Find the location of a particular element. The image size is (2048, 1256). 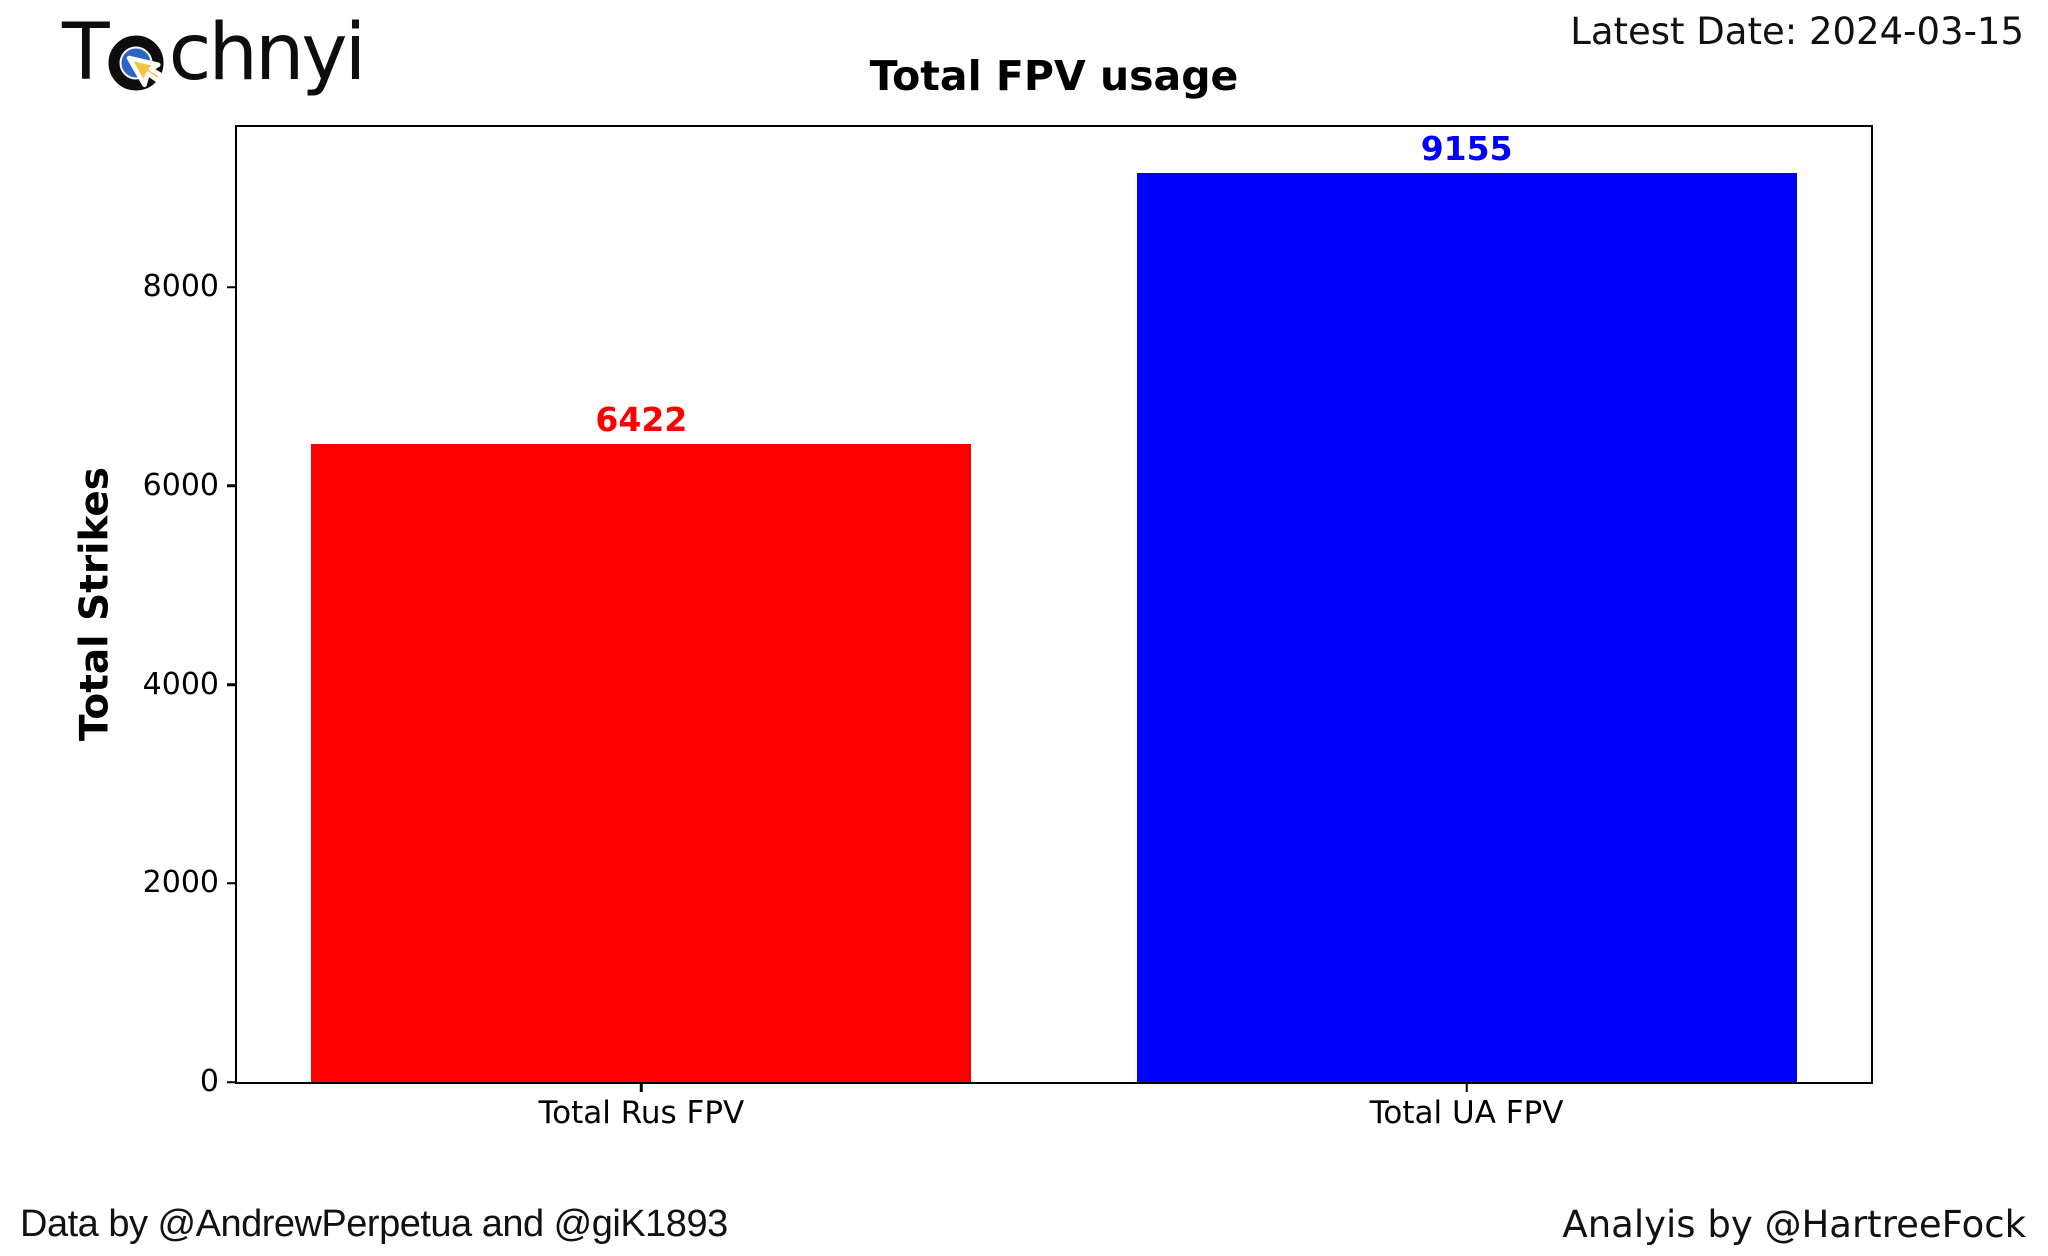

x-category-label: Total Rus FPV is located at coordinates (641, 1113).